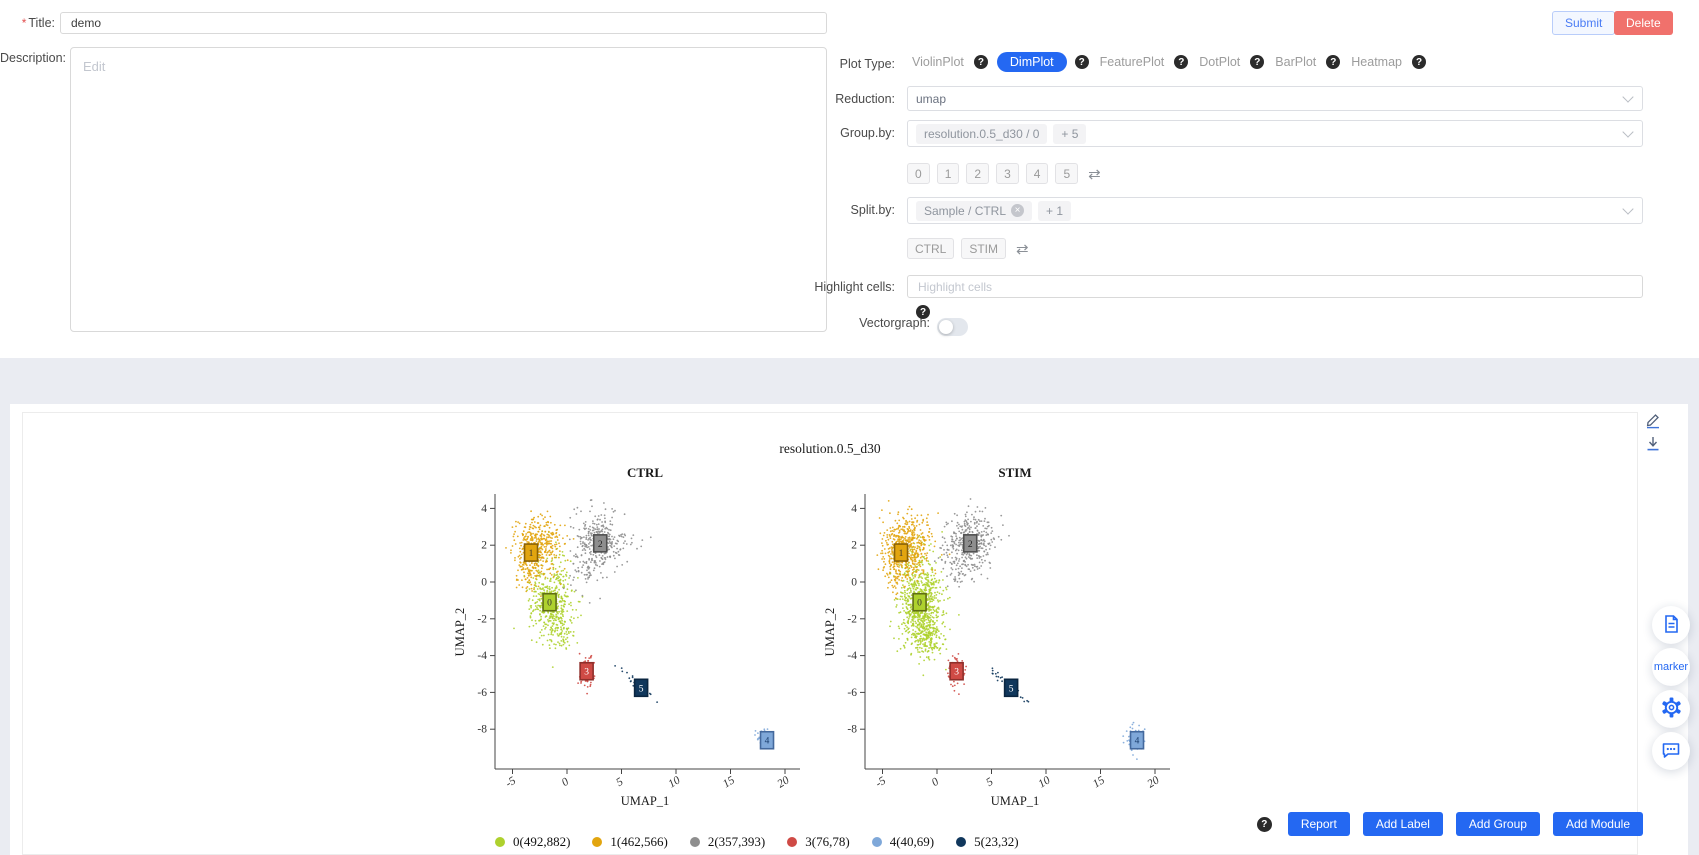 The height and width of the screenshot is (855, 1699). I want to click on close-icon: ×, so click(1018, 210).